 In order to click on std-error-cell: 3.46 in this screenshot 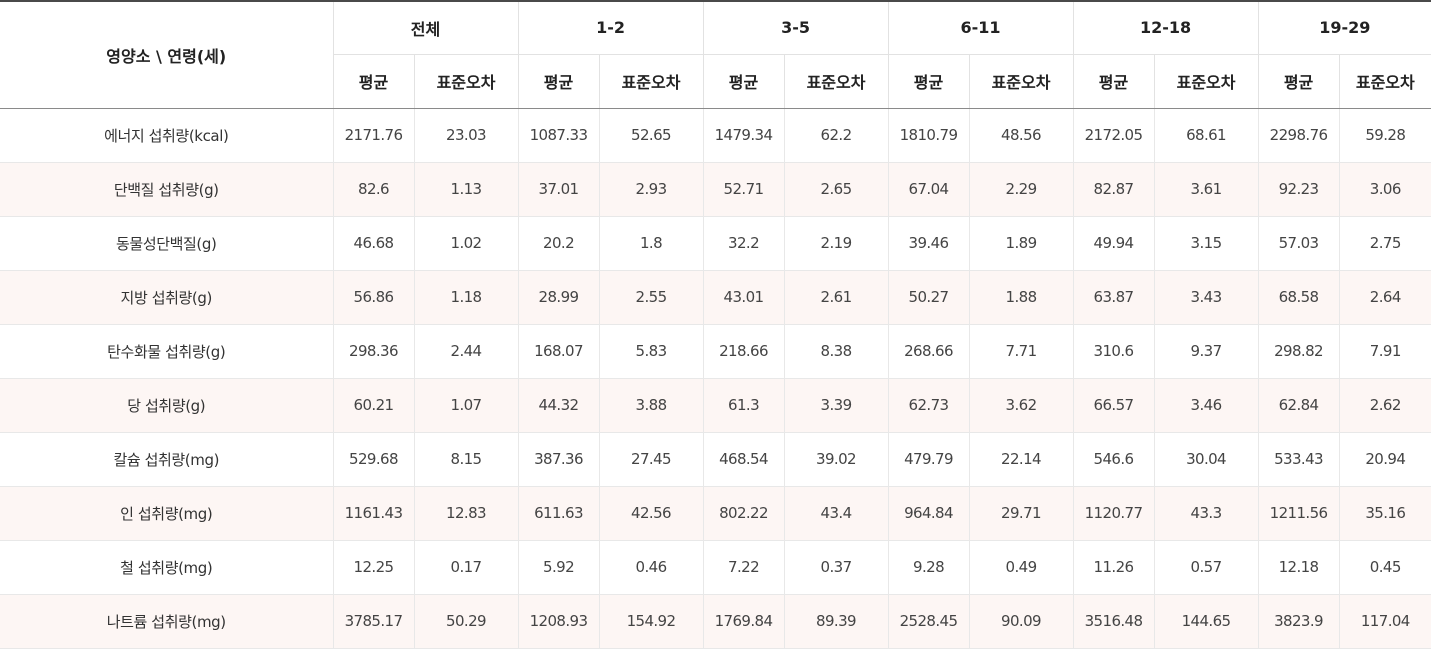, I will do `click(1206, 405)`.